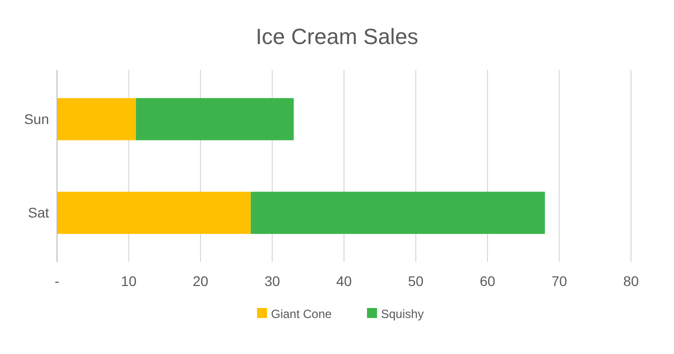 The image size is (674, 354). Describe the element at coordinates (344, 281) in the screenshot. I see `x-tick-label: 40` at that location.